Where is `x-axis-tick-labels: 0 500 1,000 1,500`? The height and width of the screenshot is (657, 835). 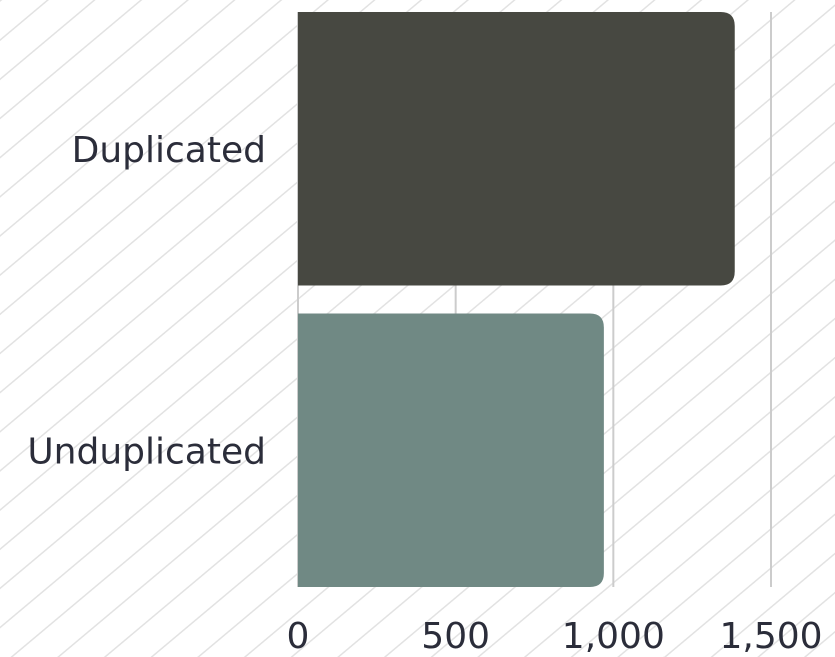 x-axis-tick-labels: 0 500 1,000 1,500 is located at coordinates (555, 636).